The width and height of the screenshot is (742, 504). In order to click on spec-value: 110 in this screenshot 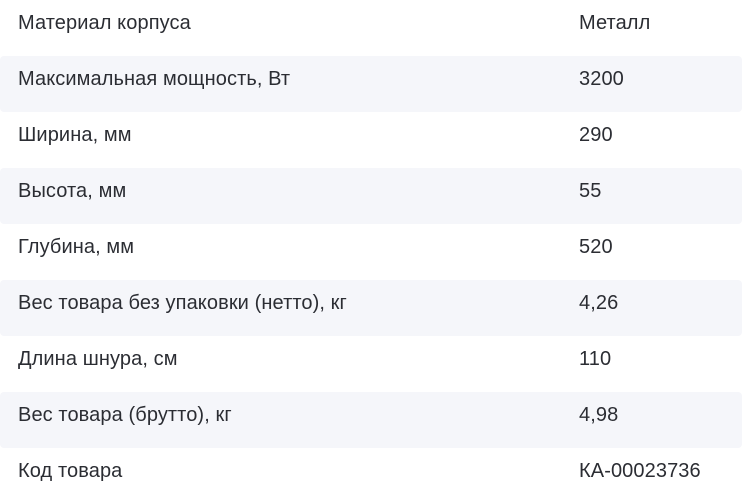, I will do `click(595, 359)`.